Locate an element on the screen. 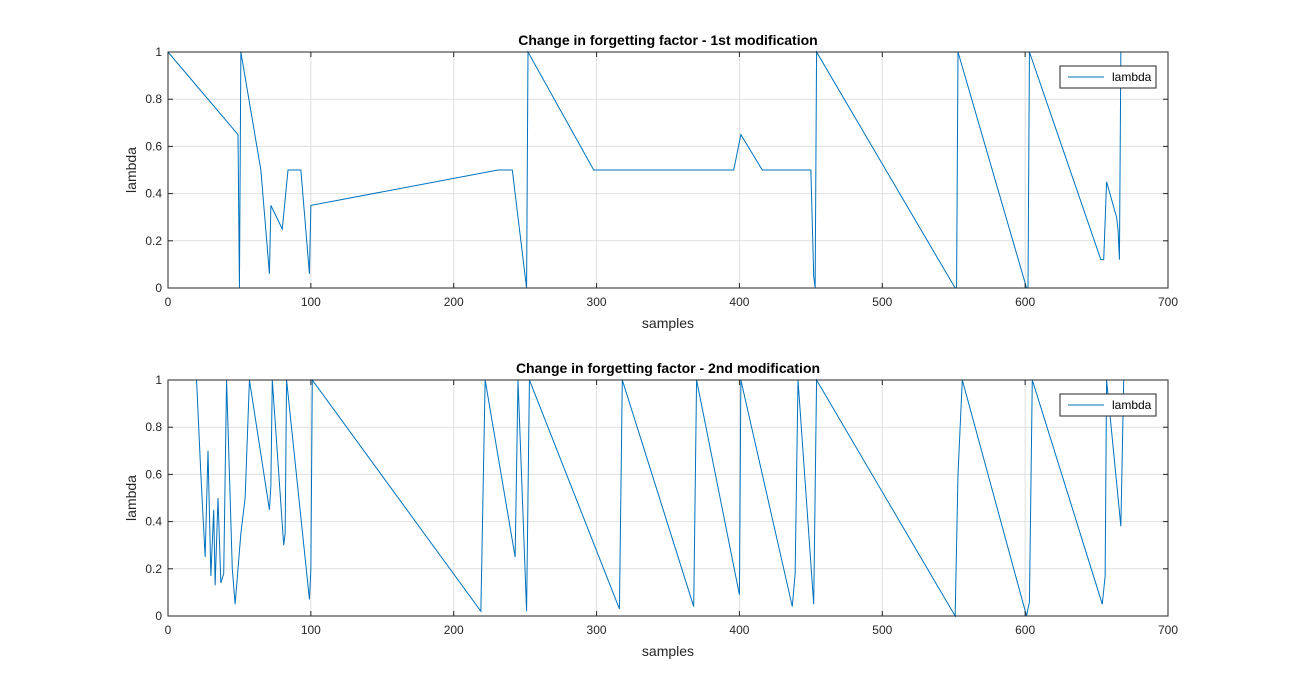 The image size is (1292, 692). x-tick-label: 100 is located at coordinates (311, 302).